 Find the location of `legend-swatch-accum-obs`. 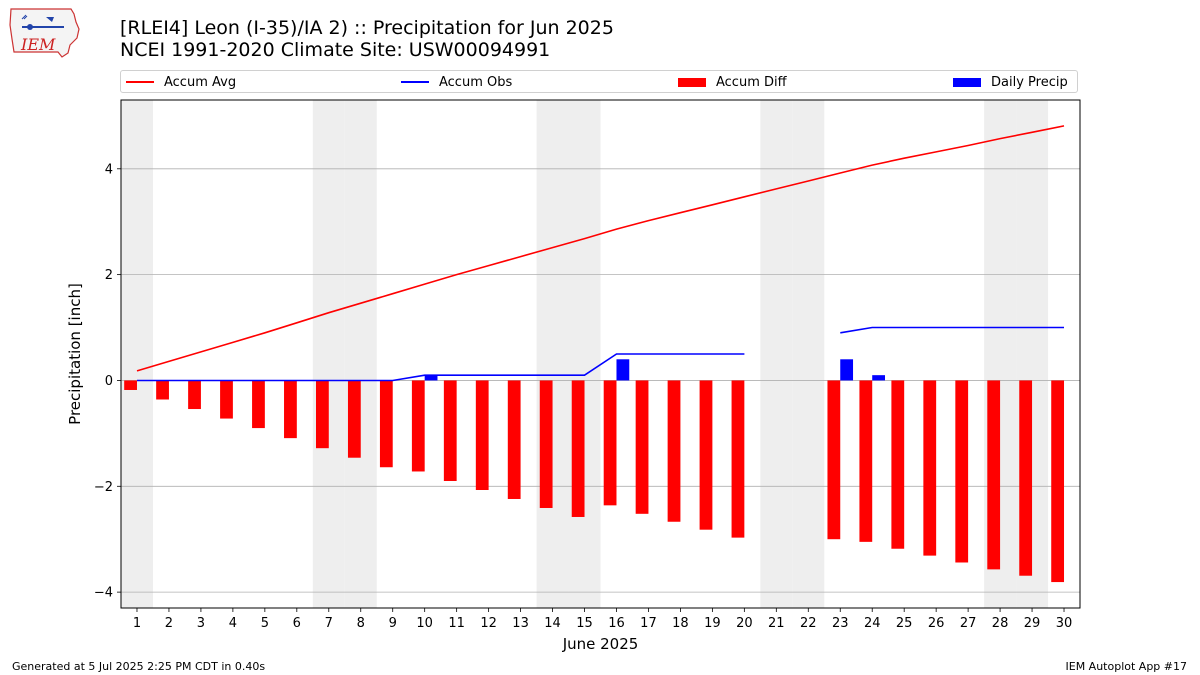

legend-swatch-accum-obs is located at coordinates (415, 82).